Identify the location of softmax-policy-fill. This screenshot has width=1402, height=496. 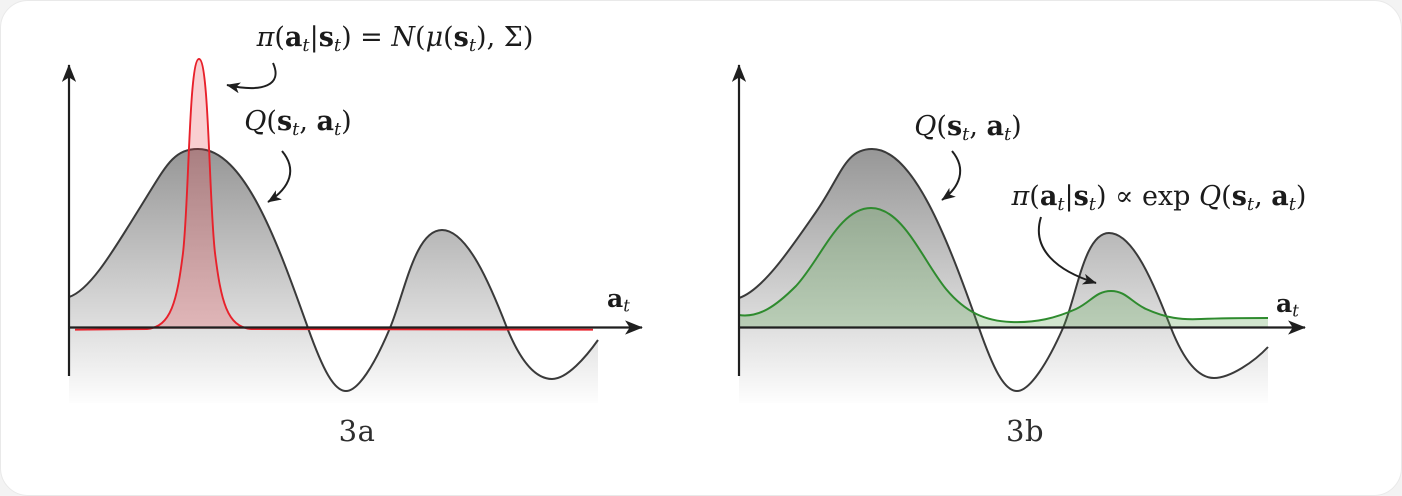
(1003, 267).